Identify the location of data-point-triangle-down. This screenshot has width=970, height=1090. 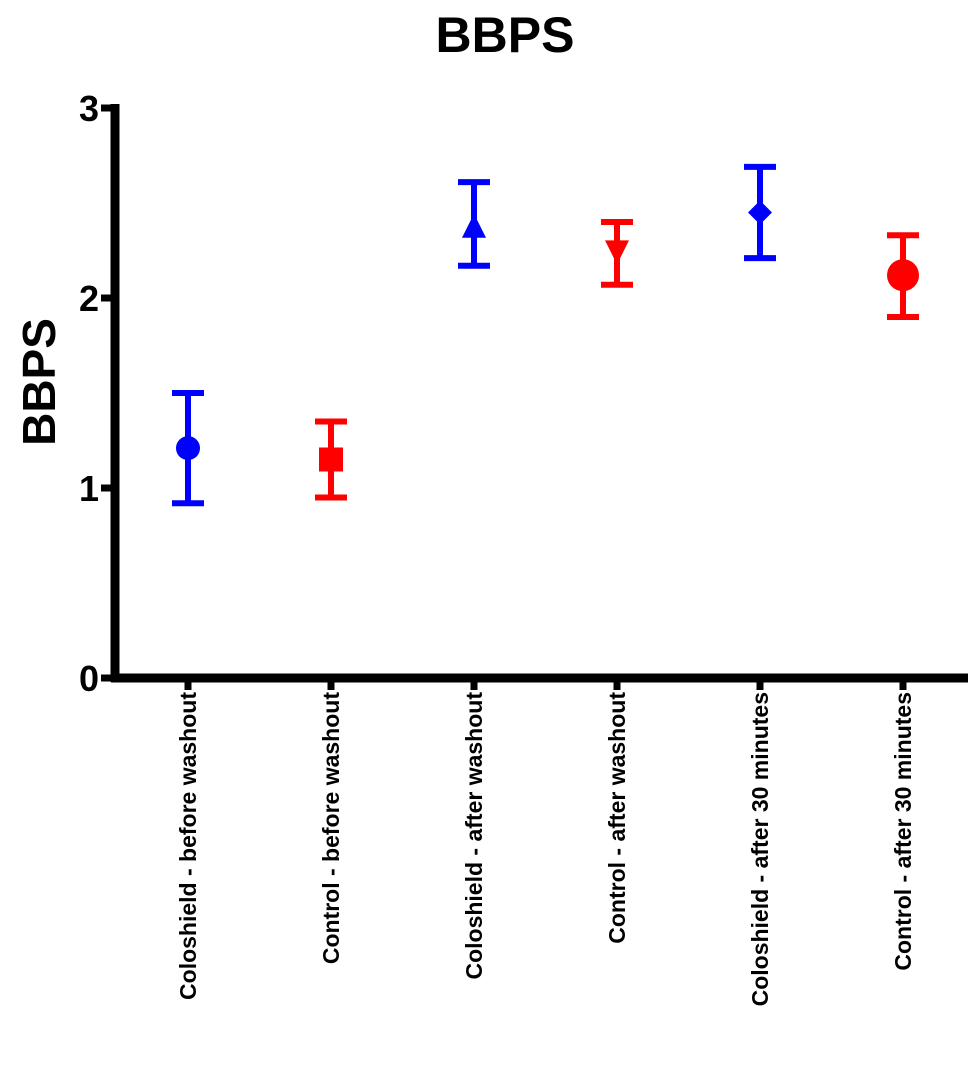
(617, 252).